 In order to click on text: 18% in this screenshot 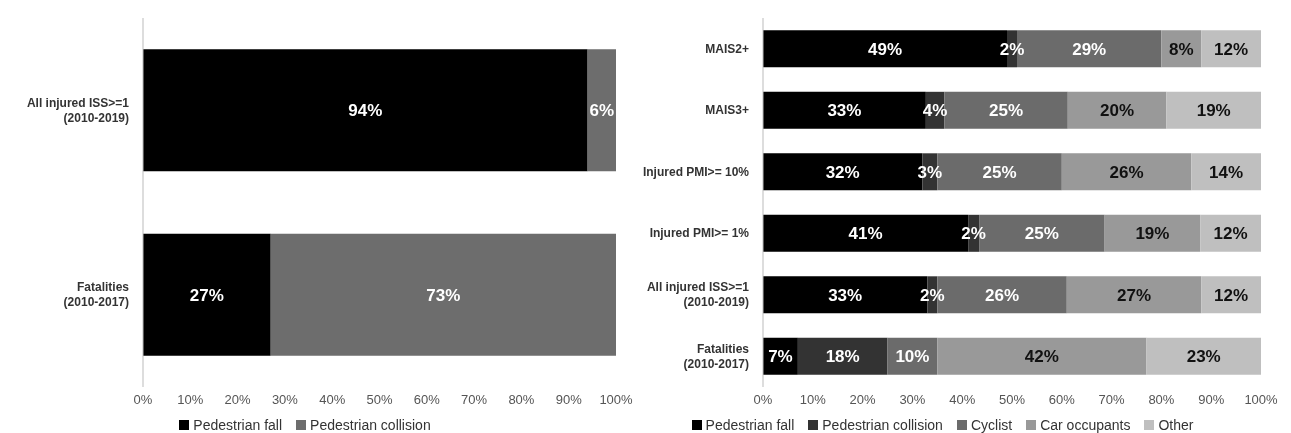, I will do `click(842, 357)`.